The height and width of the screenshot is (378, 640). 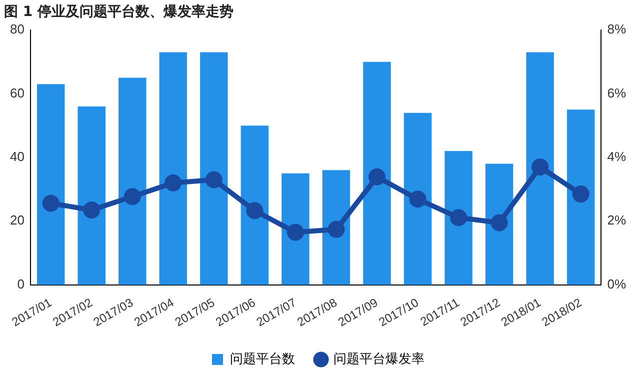 What do you see at coordinates (616, 156) in the screenshot?
I see `y2-tick-label: 4%` at bounding box center [616, 156].